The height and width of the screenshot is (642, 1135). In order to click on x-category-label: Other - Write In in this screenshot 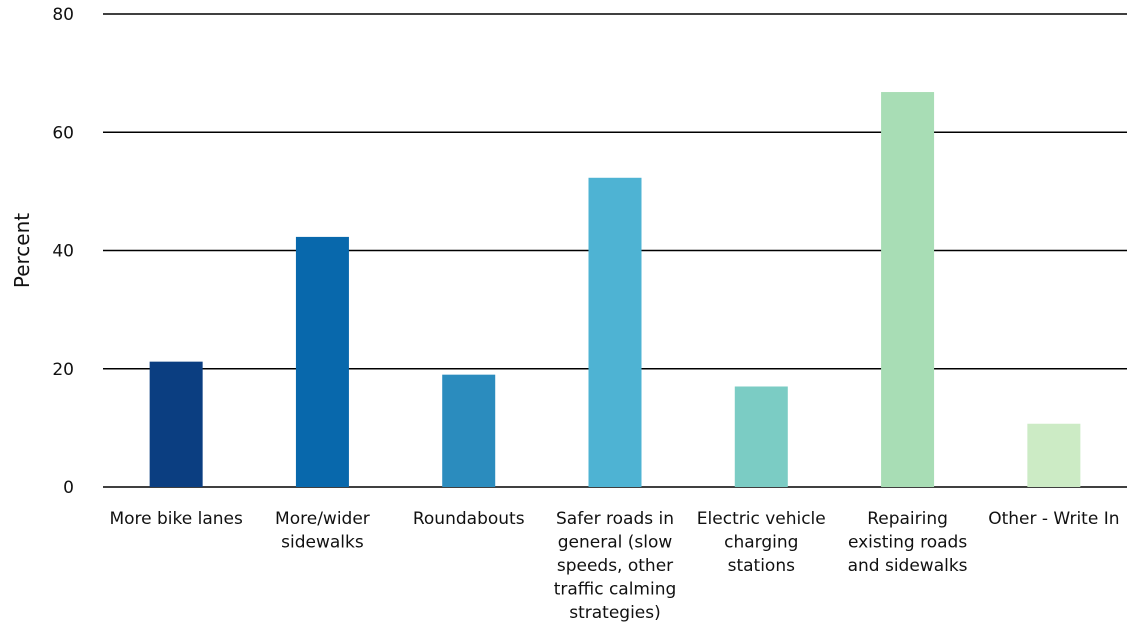, I will do `click(1053, 519)`.